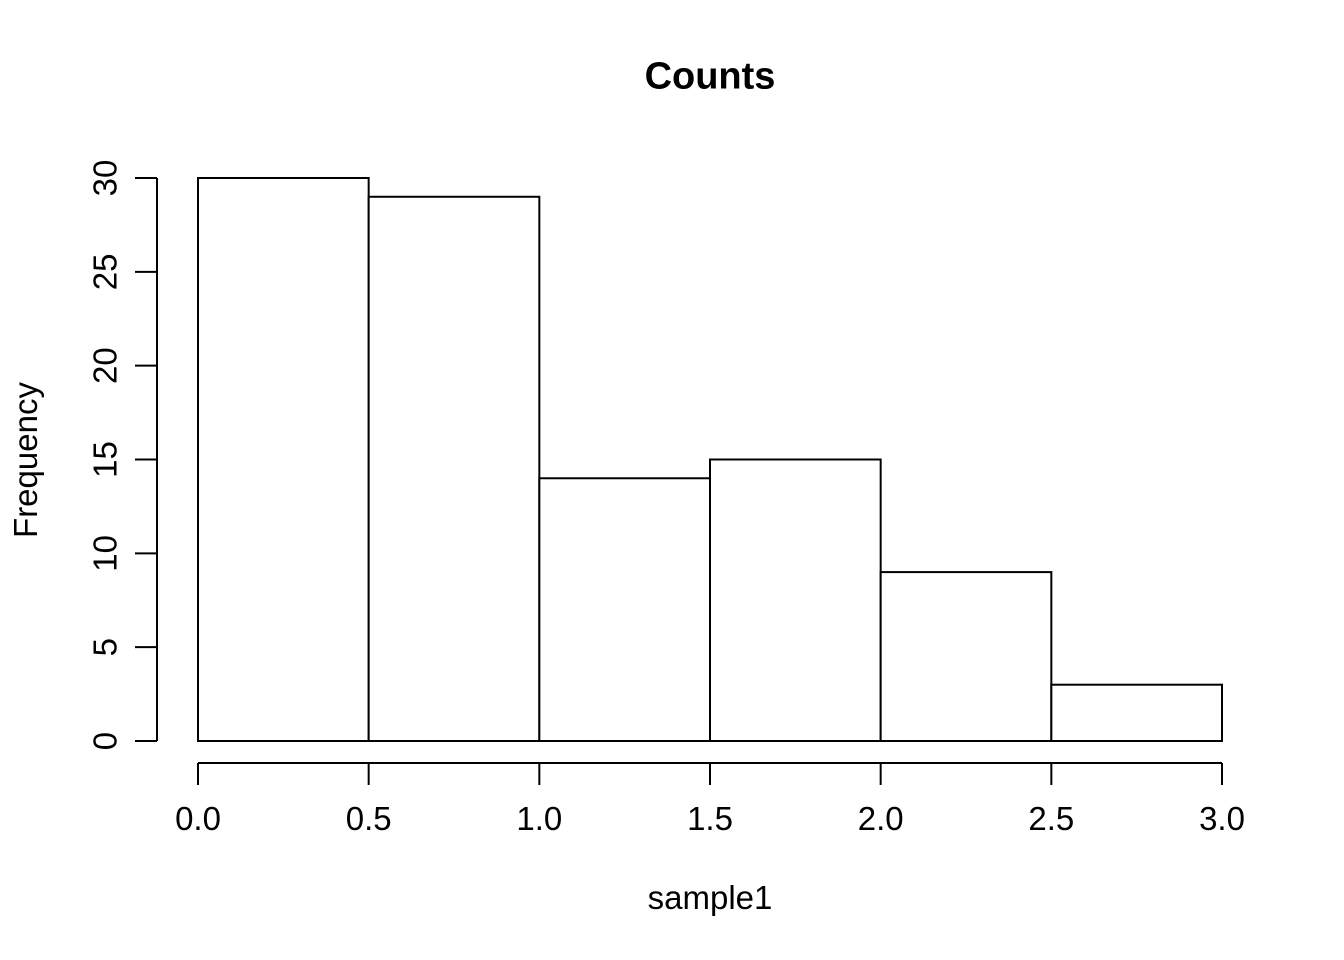 The height and width of the screenshot is (960, 1344). I want to click on y-axis-tick-label: 20, so click(105, 365).